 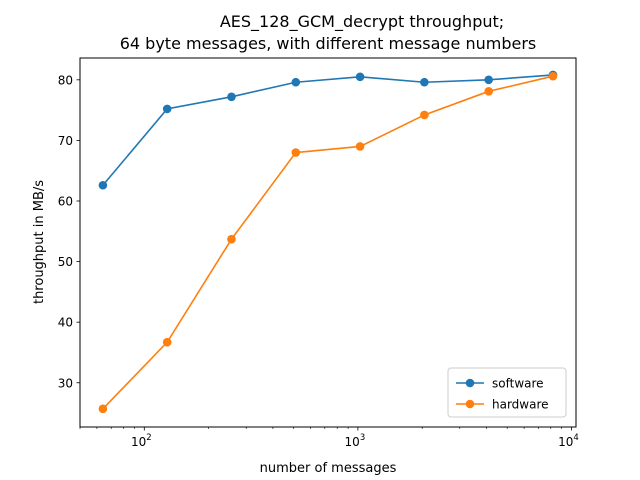 I want to click on x-tick-label: 10⁴, so click(x=568, y=441).